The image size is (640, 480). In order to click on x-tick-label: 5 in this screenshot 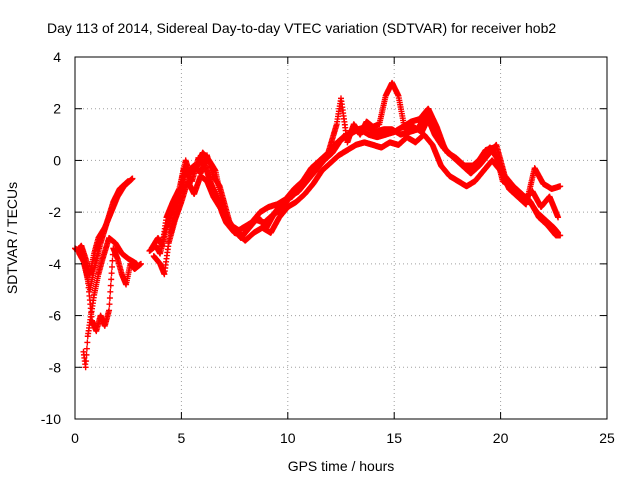, I will do `click(182, 438)`.